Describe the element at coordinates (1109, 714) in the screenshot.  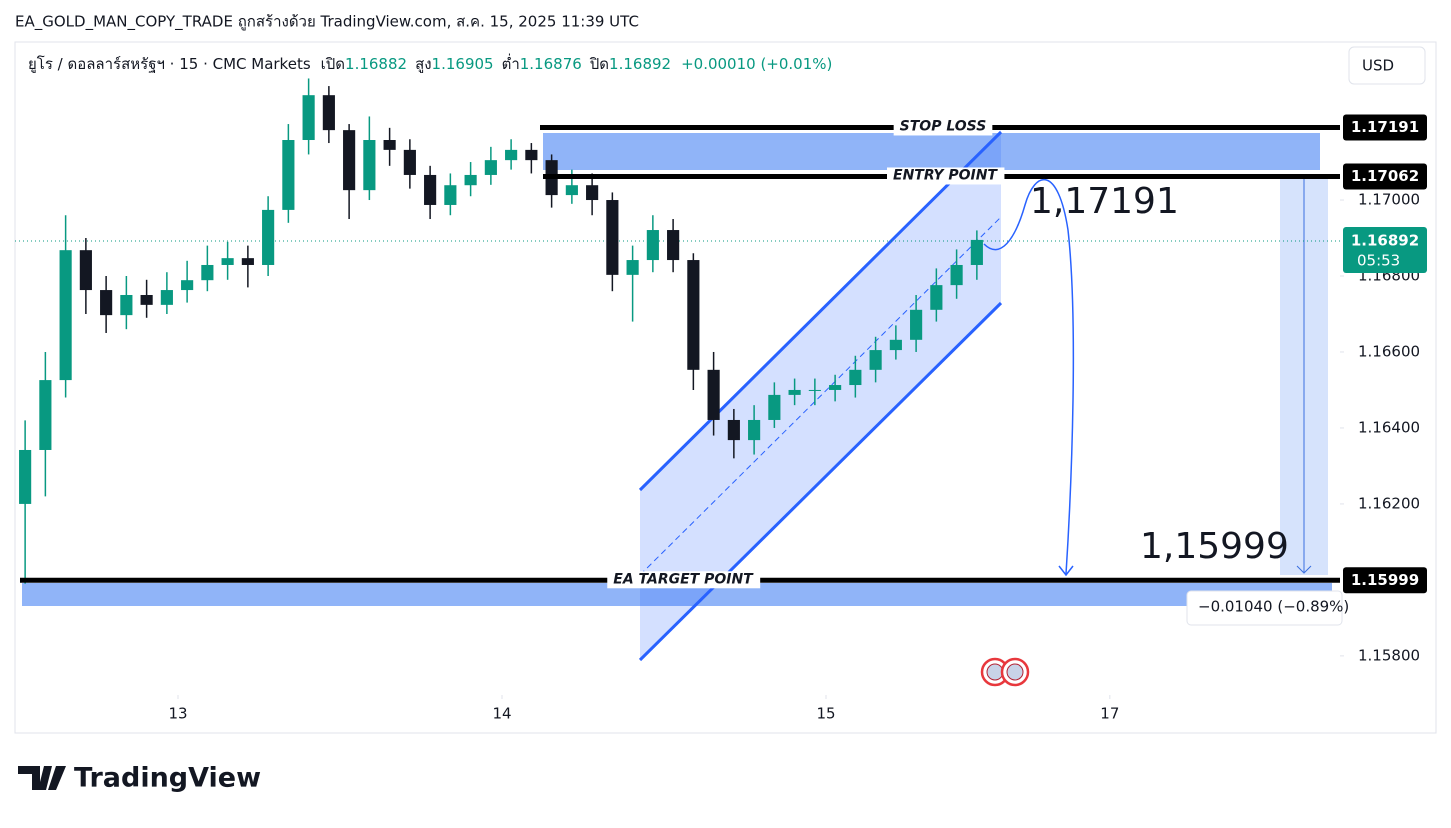
I see `x-tick-label: 17` at that location.